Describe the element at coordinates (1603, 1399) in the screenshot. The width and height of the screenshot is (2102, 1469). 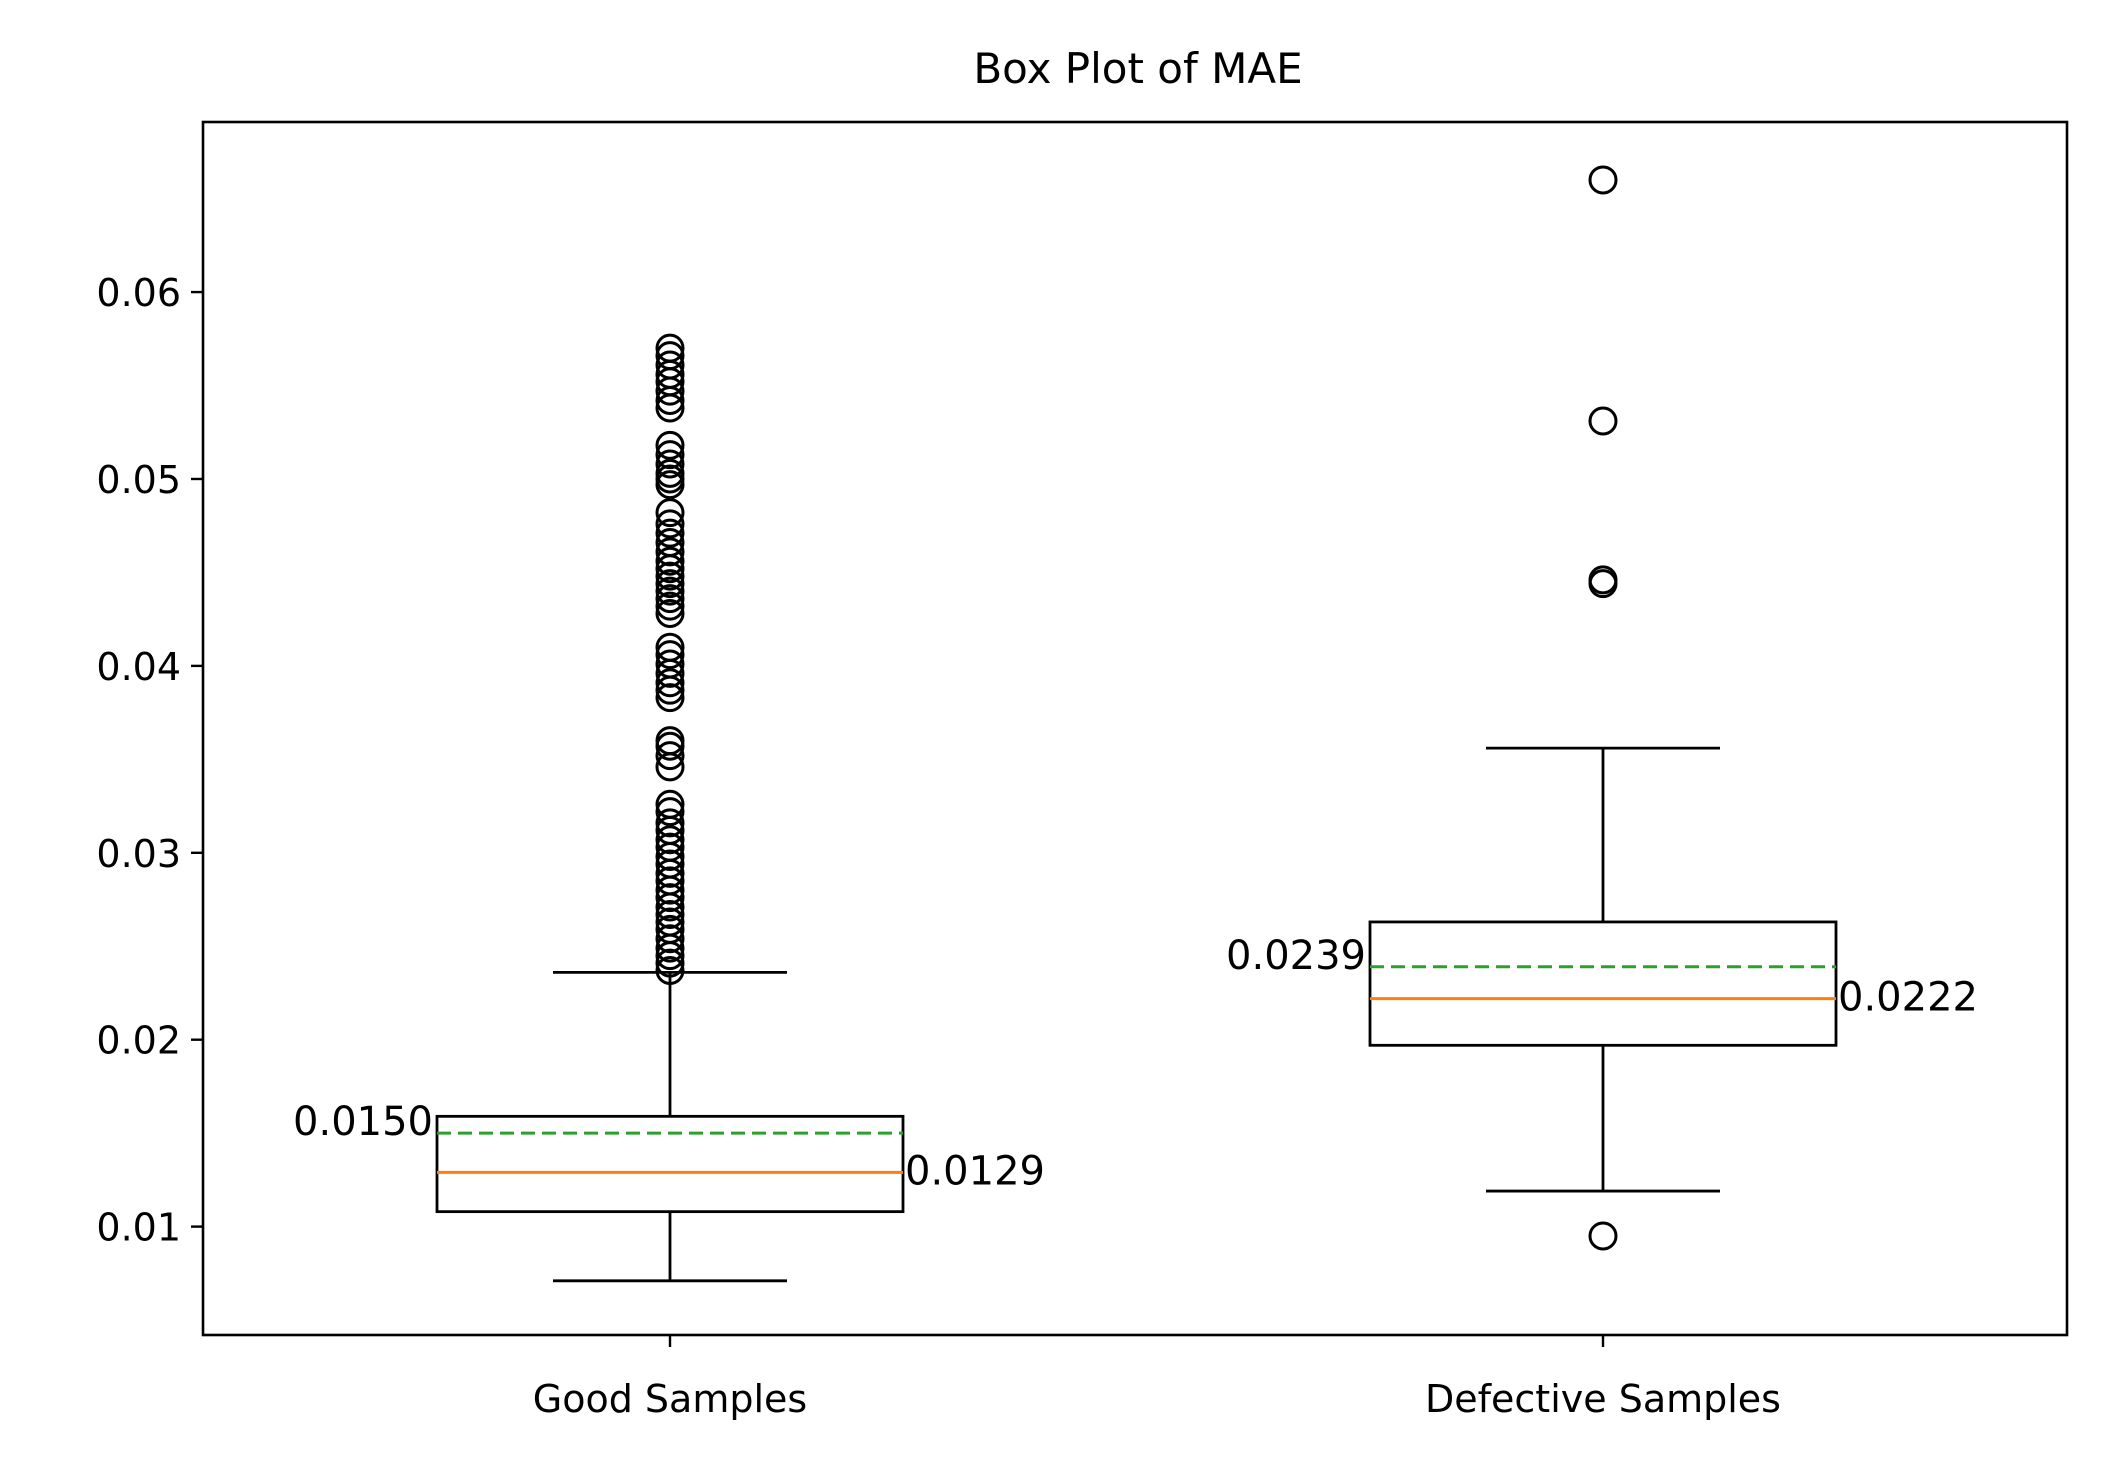
I see `x-tick-label: Defective Samples` at that location.